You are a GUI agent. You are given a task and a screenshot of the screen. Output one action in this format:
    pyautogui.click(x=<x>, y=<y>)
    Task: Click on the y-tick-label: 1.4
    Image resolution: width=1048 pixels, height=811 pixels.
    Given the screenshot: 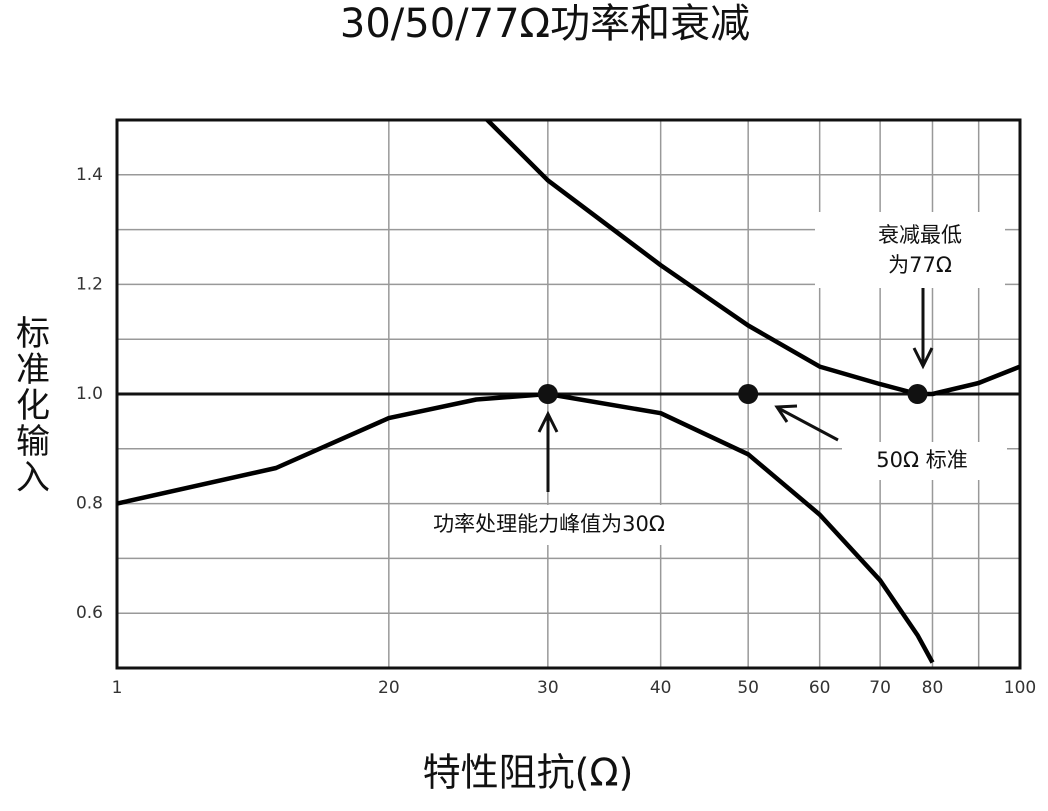 What is the action you would take?
    pyautogui.click(x=89, y=175)
    